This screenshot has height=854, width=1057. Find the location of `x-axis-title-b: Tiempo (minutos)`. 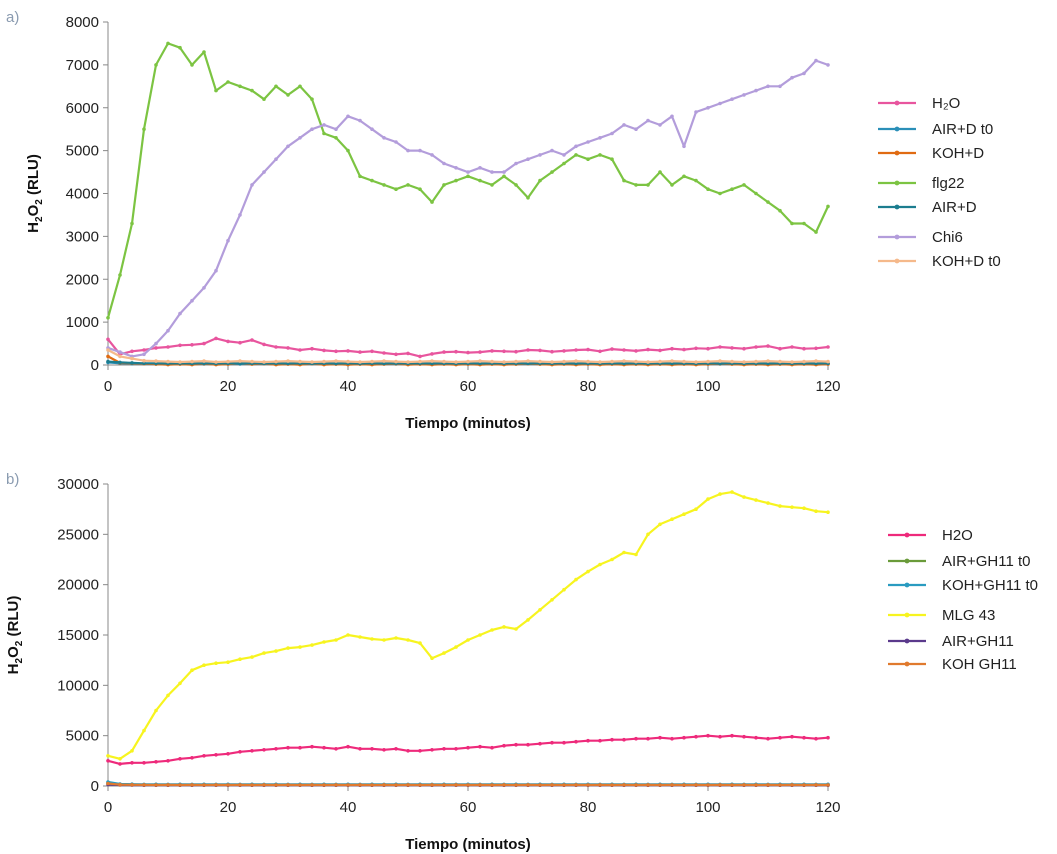

x-axis-title-b: Tiempo (minutos) is located at coordinates (468, 844).